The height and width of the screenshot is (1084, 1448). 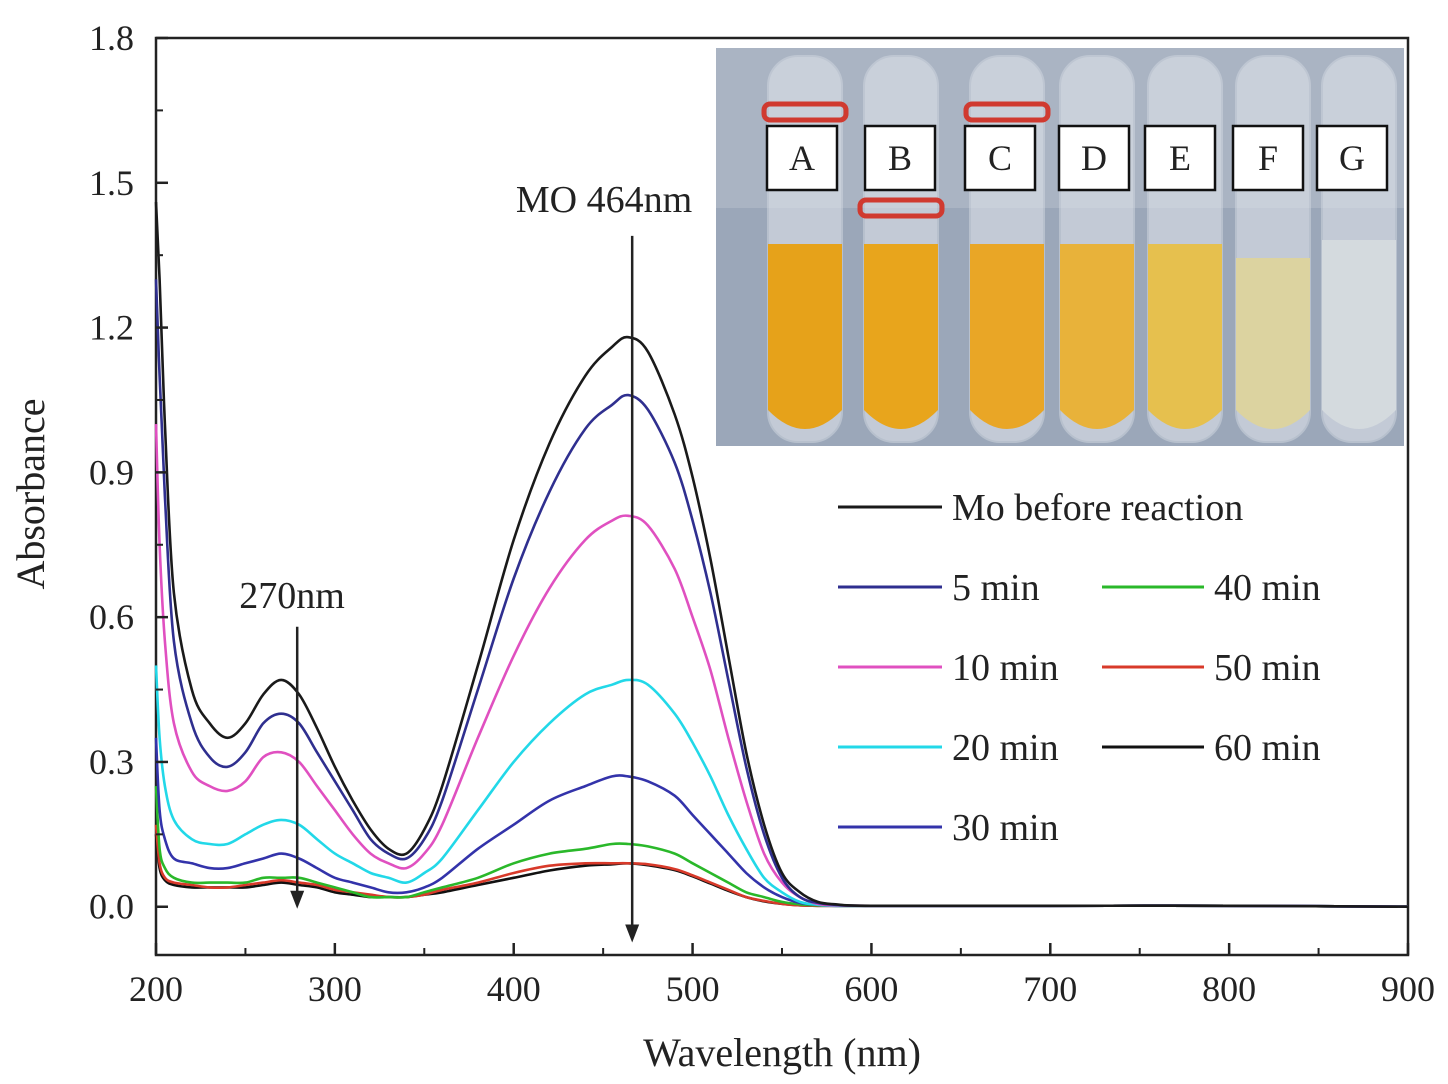 What do you see at coordinates (1267, 668) in the screenshot?
I see `legend-label-50min: 50 min` at bounding box center [1267, 668].